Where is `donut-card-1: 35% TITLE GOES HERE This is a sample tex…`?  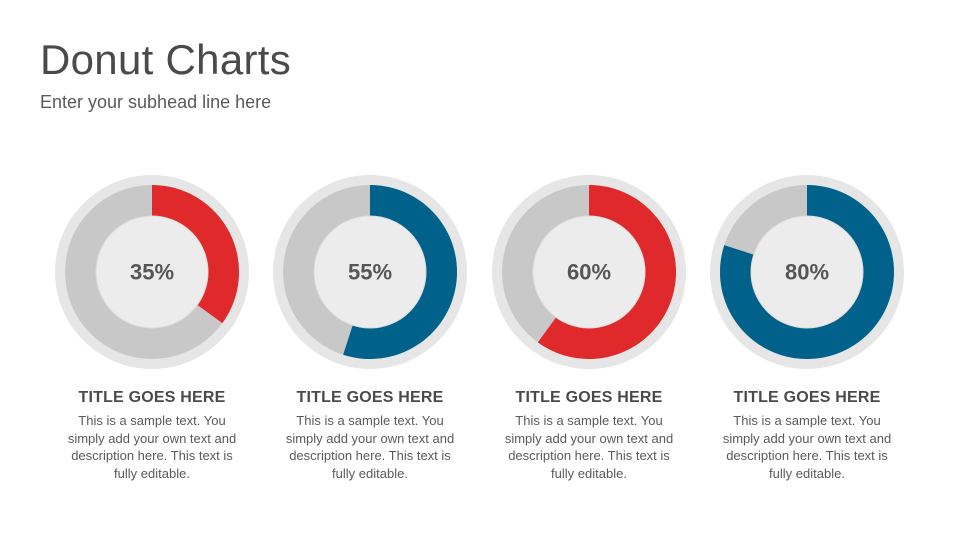
donut-card-1: 35% TITLE GOES HERE This is a sample tex… is located at coordinates (152, 330).